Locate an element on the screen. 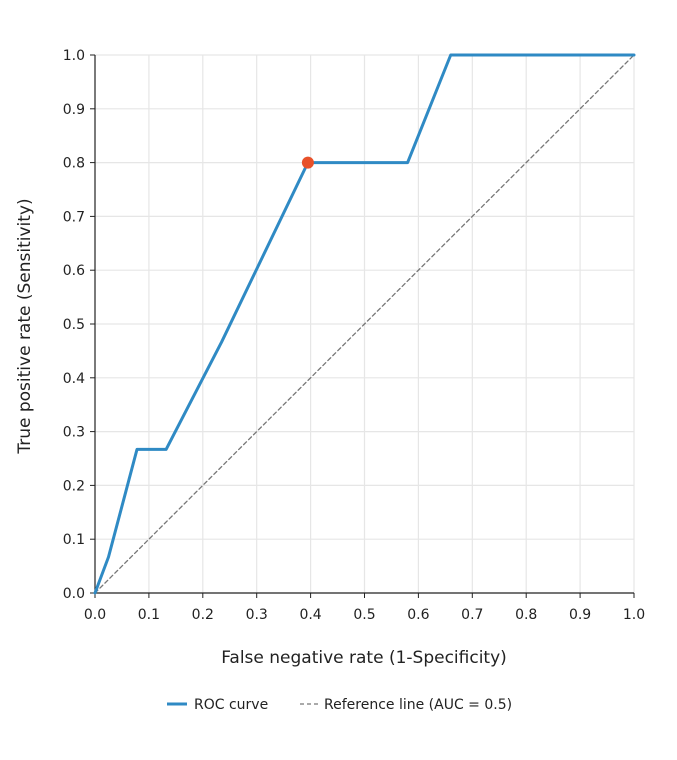 This screenshot has height=760, width=677. x-tick-label: 0.2 is located at coordinates (203, 615).